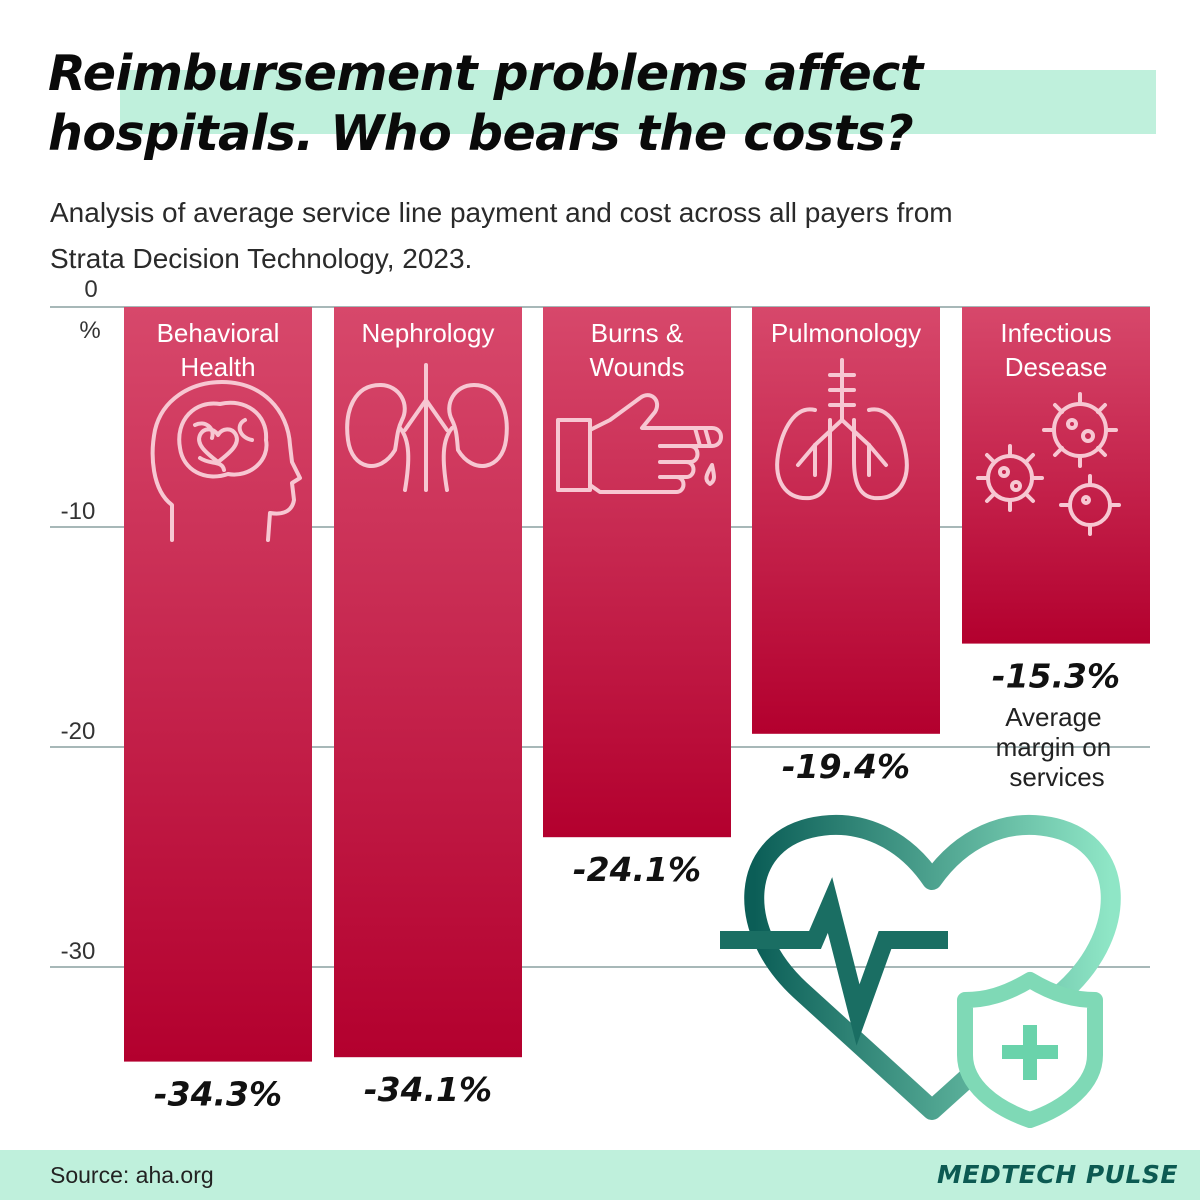 The width and height of the screenshot is (1200, 1200). Describe the element at coordinates (218, 1094) in the screenshot. I see `value-label: -34.3%` at that location.